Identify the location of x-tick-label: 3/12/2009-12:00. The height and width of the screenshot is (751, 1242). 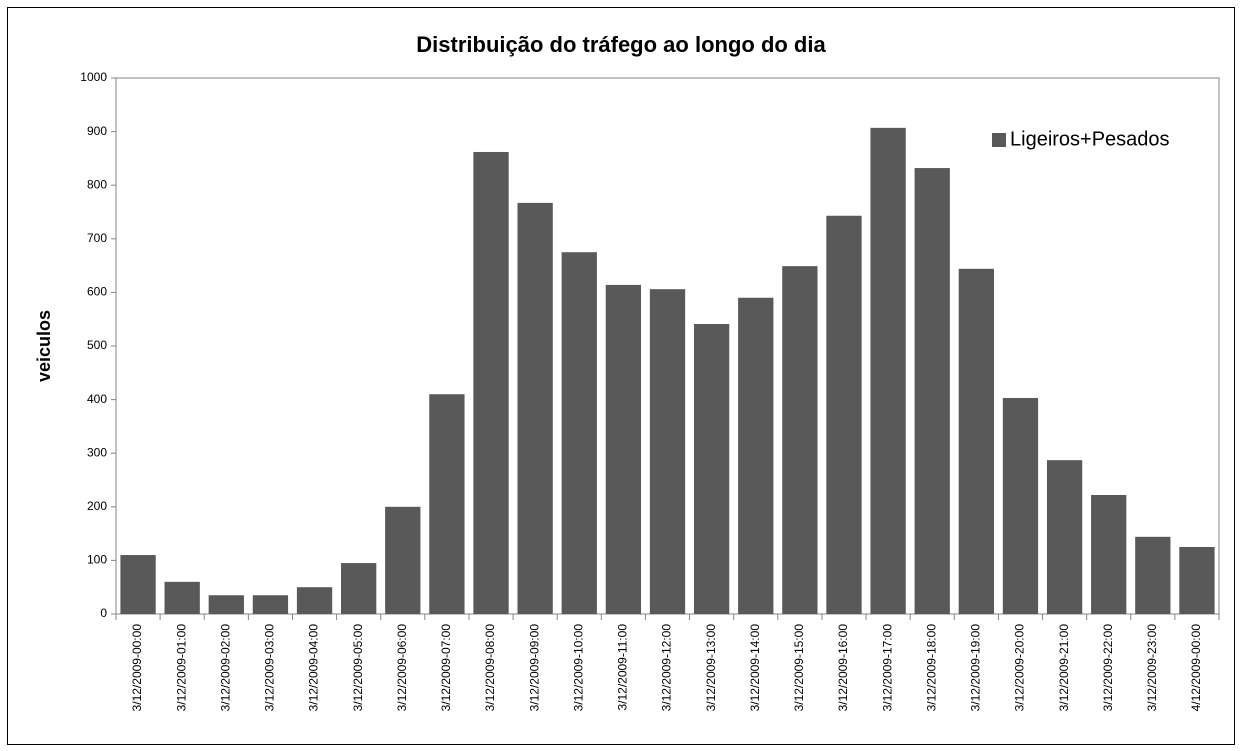
(667, 668).